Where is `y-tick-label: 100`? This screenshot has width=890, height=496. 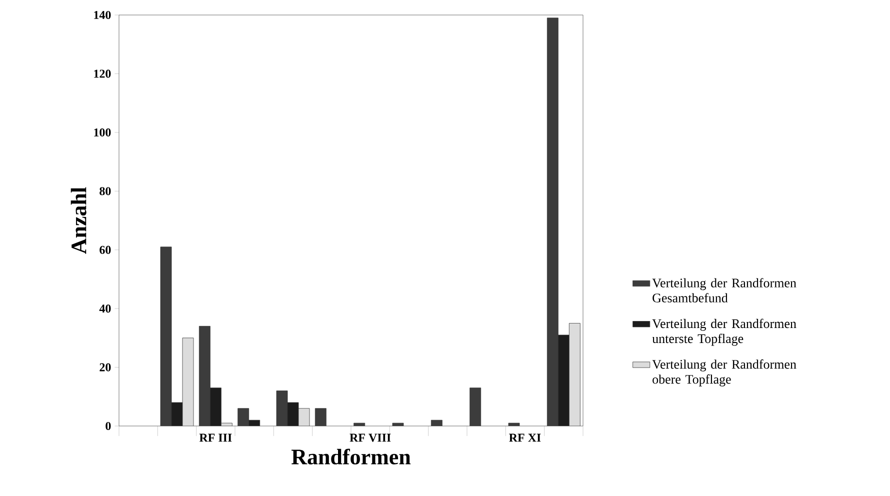
y-tick-label: 100 is located at coordinates (102, 132).